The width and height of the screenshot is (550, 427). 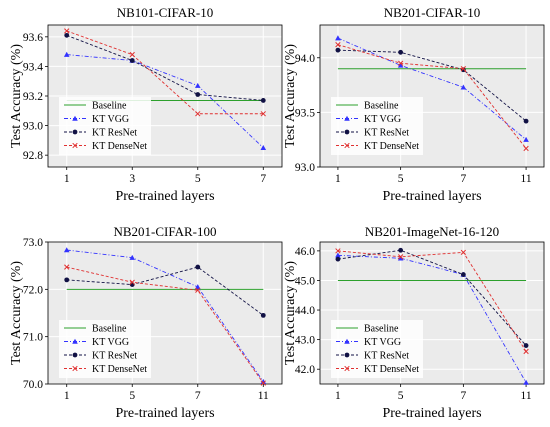 I want to click on legend-label-3-resnet: KT ResNet, so click(x=114, y=356).